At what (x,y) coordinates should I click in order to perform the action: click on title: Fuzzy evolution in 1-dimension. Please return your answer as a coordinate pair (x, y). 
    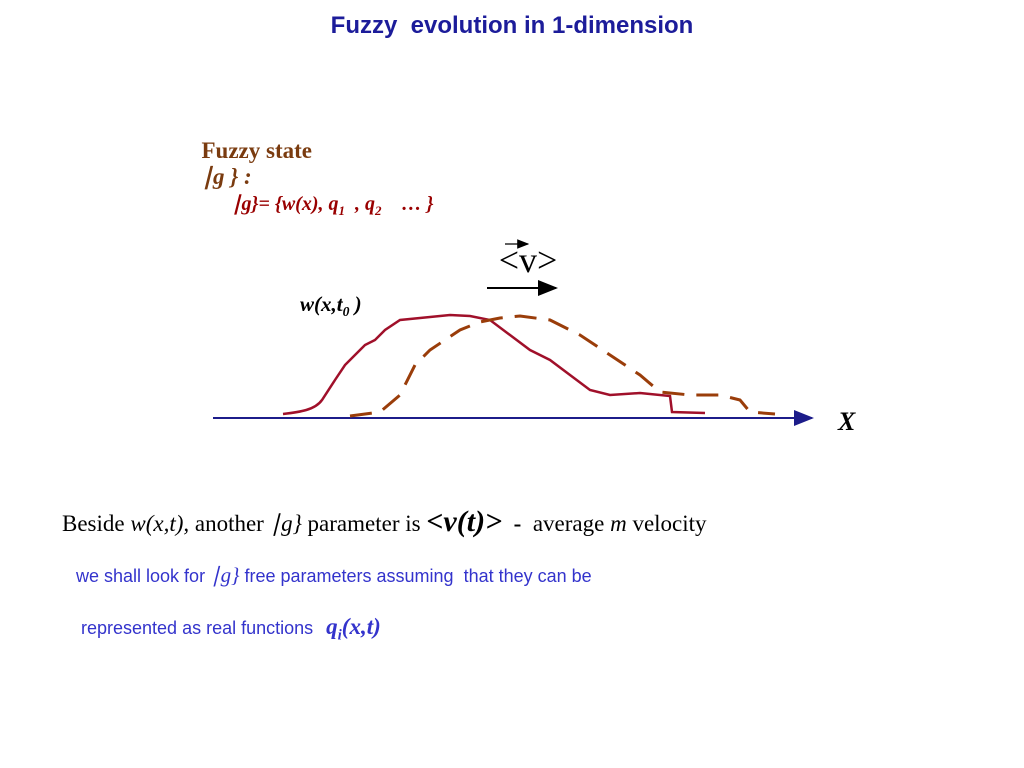
    Looking at the image, I should click on (512, 25).